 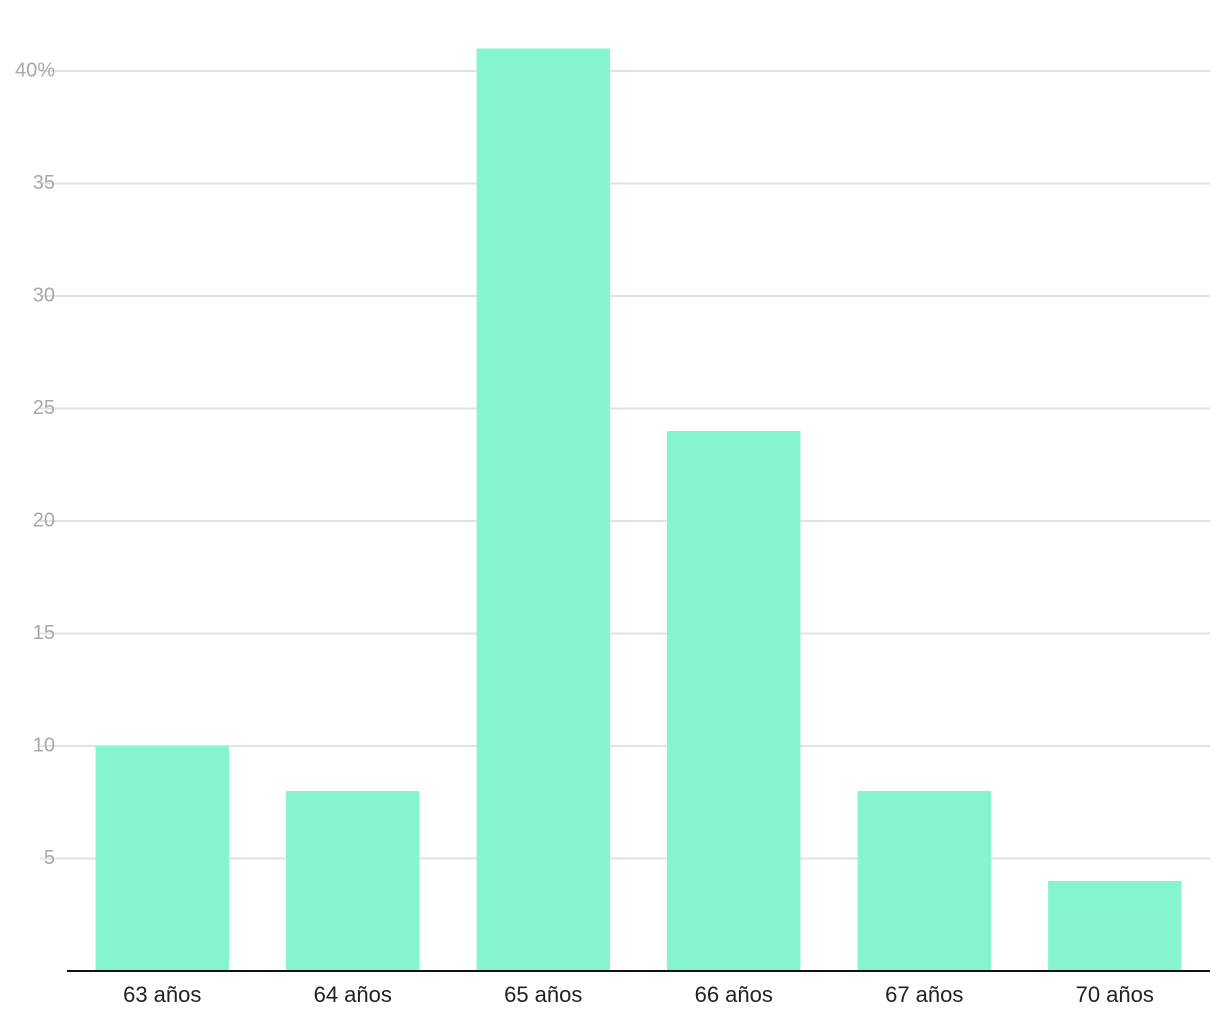 I want to click on y-tick-label: 25, so click(x=44, y=408).